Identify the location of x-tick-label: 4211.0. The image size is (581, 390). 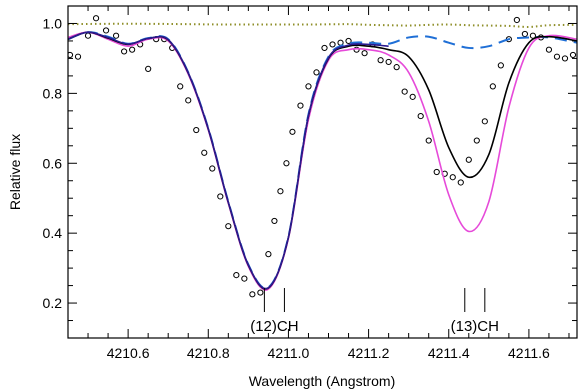
(289, 353).